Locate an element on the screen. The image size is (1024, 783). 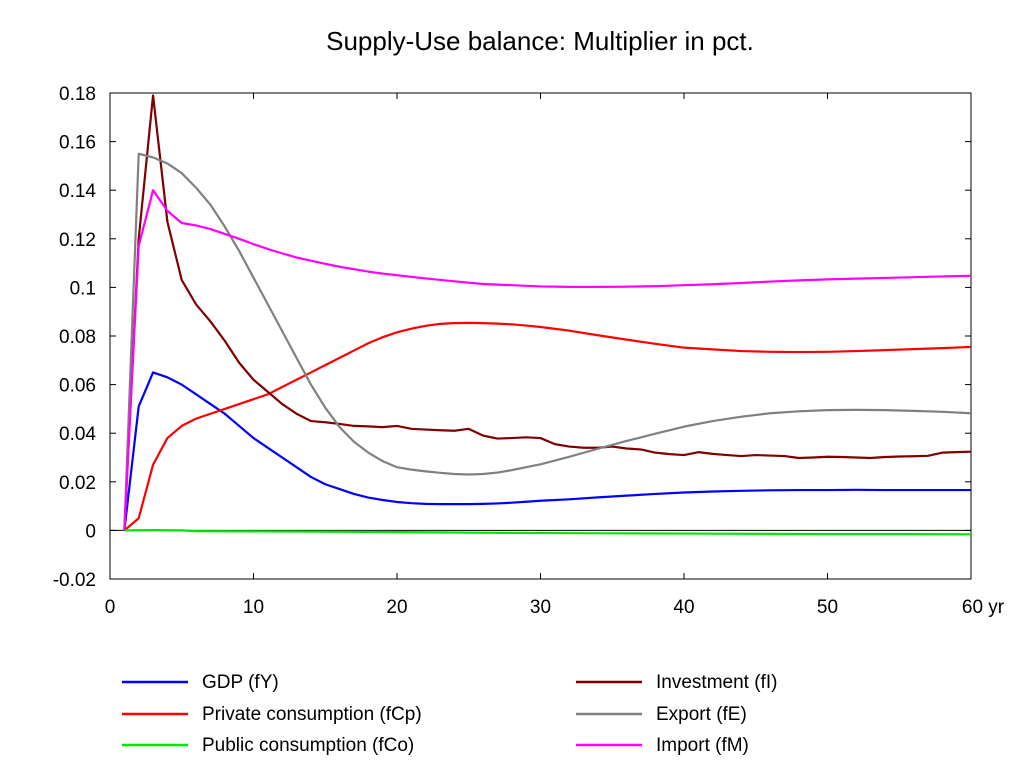
legend-label-import-fm: Import (fM) is located at coordinates (702, 745).